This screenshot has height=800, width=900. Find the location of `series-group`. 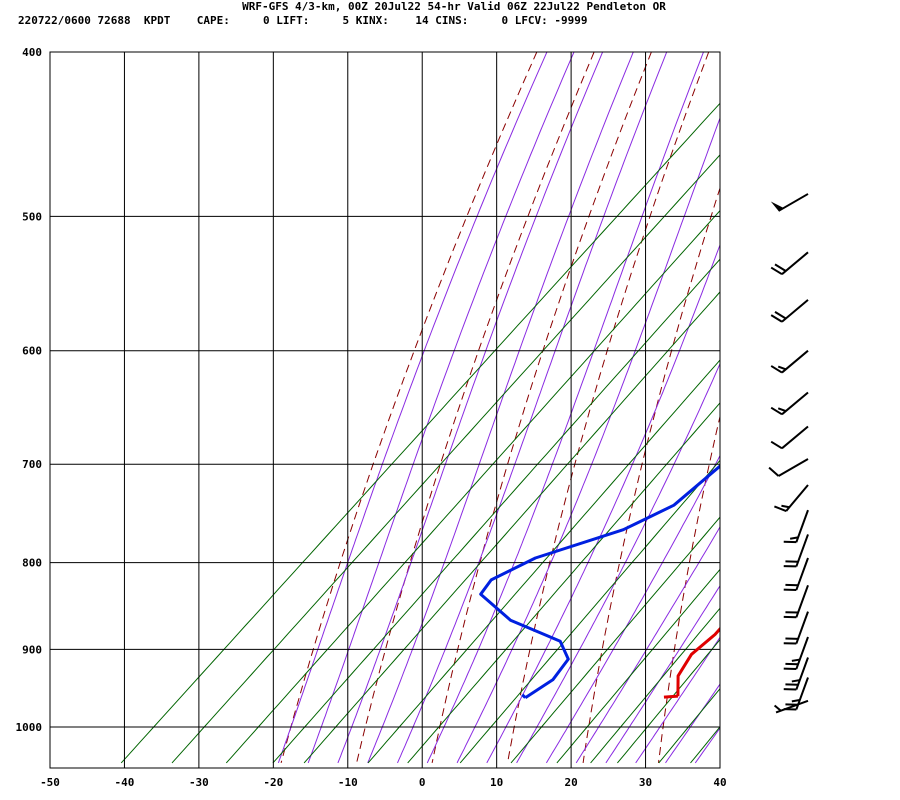

series-group is located at coordinates (599, 581).